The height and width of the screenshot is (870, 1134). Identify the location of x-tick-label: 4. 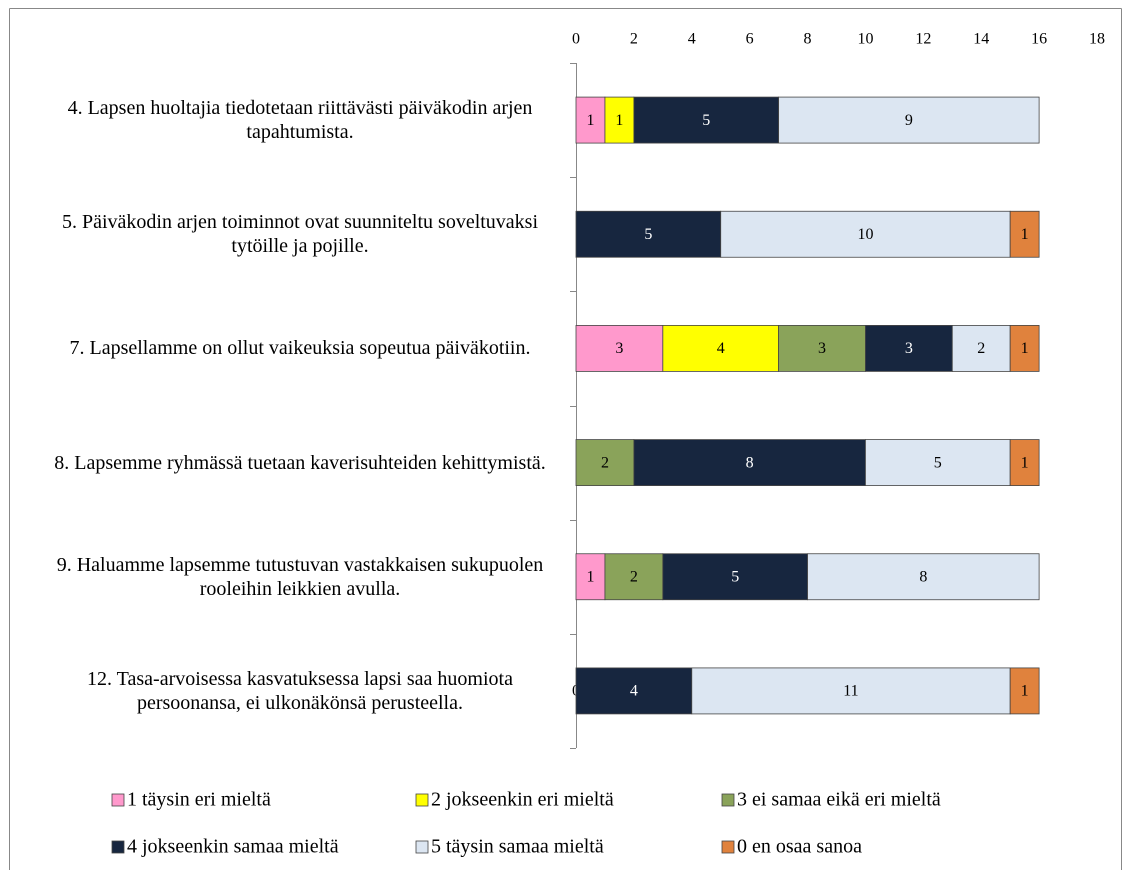
(692, 39).